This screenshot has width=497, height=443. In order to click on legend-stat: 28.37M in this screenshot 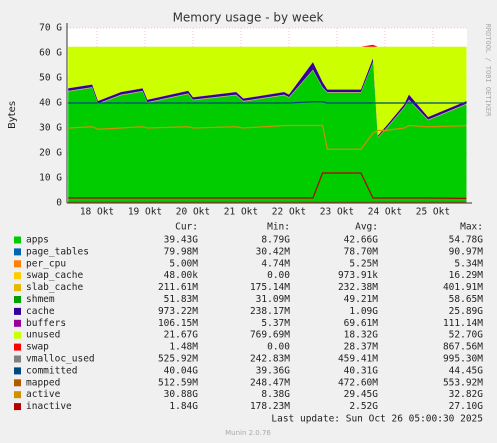, I will do `click(361, 347)`.